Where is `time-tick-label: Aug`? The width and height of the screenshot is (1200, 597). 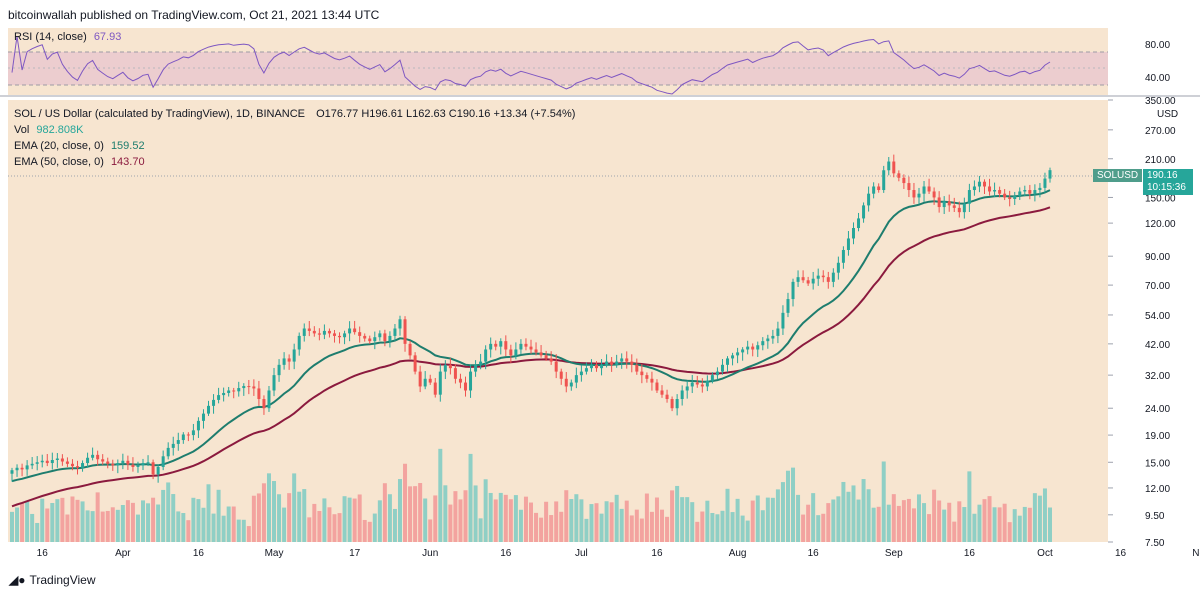
time-tick-label: Aug is located at coordinates (738, 553).